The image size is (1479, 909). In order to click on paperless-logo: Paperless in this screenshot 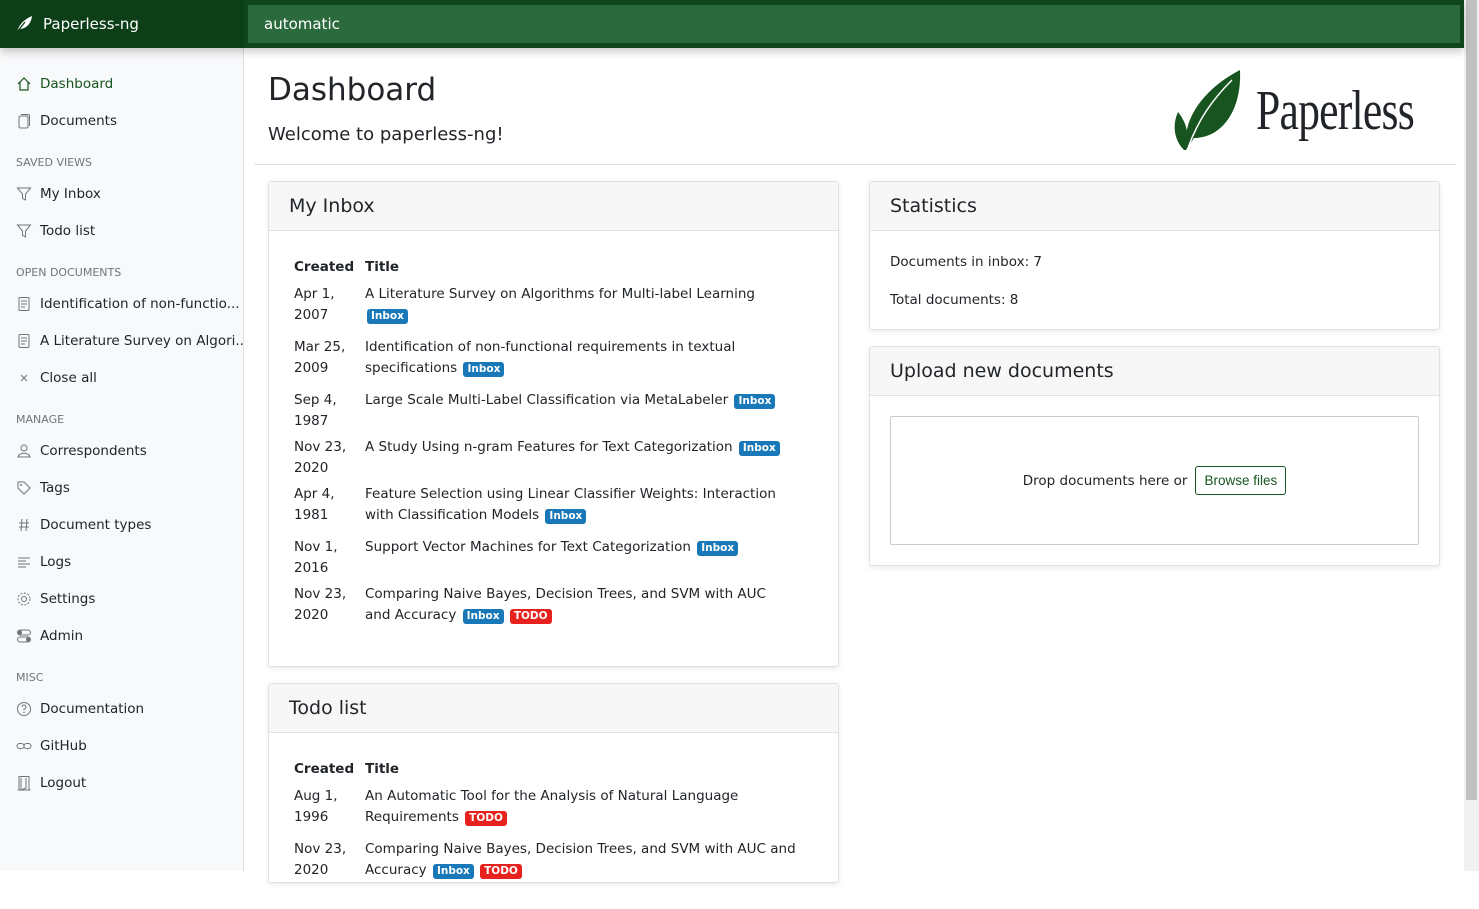, I will do `click(1315, 111)`.